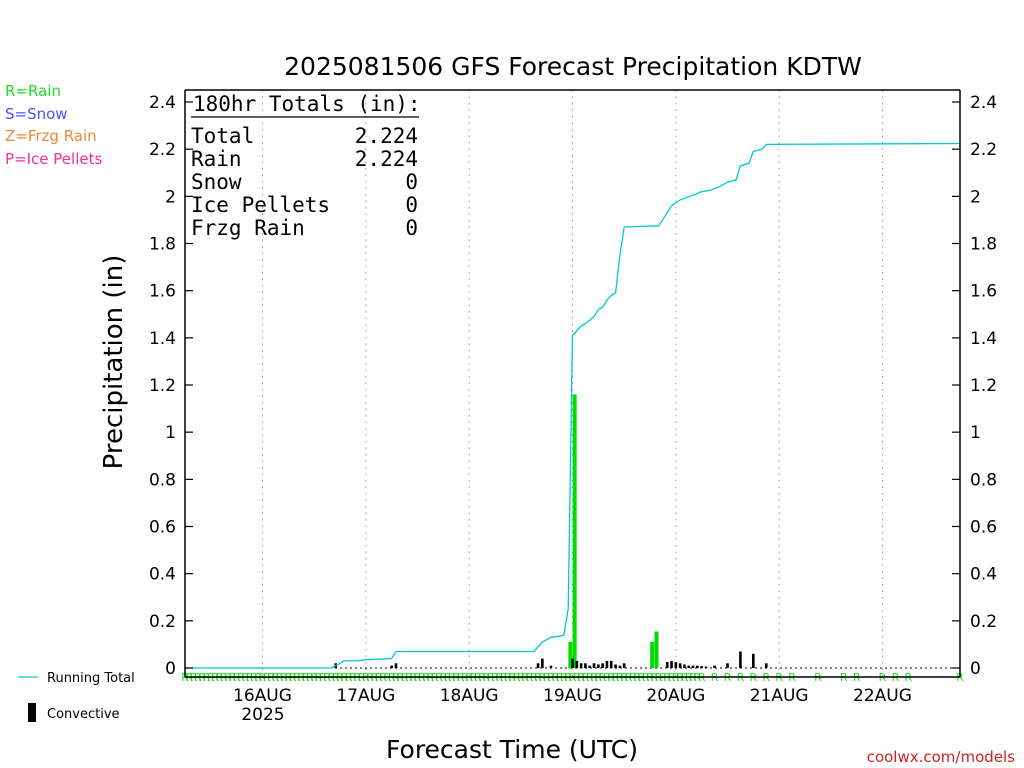 This screenshot has height=768, width=1024. I want to click on x-tick-label-20aug: 20AUG, so click(675, 696).